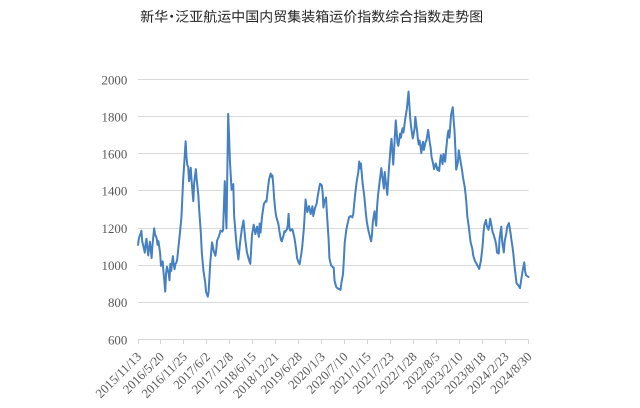  I want to click on svg-text: 1400, so click(115, 192).